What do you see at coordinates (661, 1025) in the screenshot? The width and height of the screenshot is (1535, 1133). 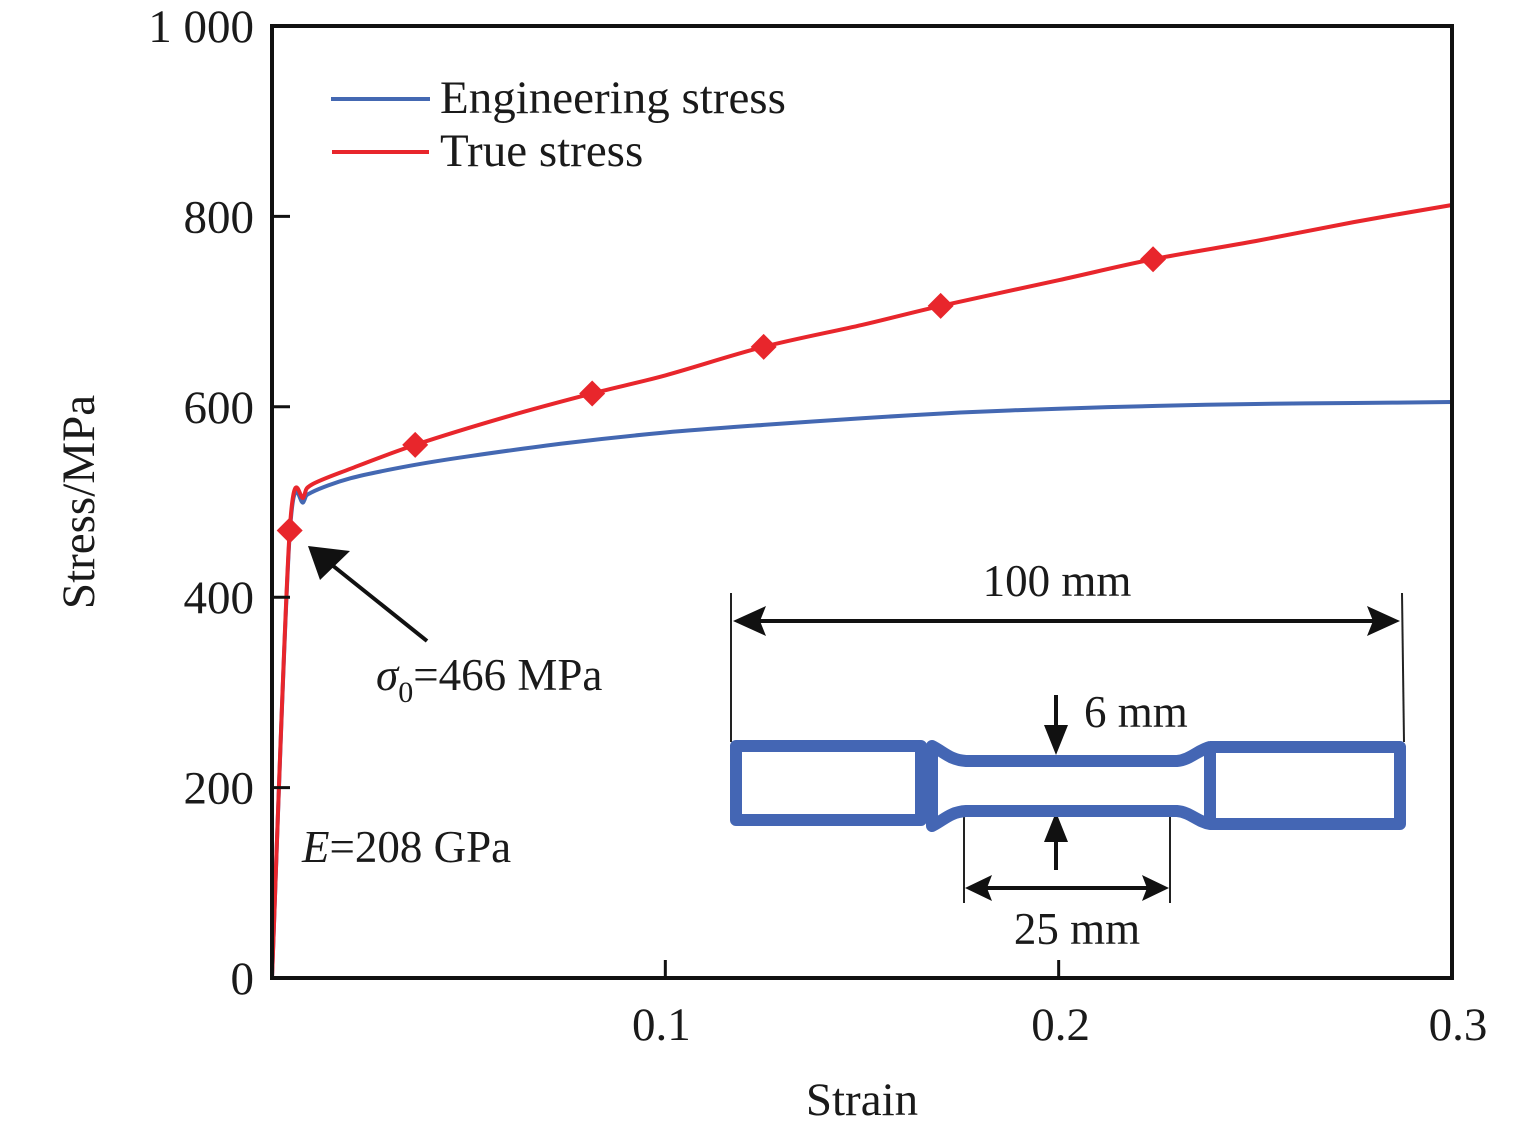 I see `x-tick-label: 0.1` at bounding box center [661, 1025].